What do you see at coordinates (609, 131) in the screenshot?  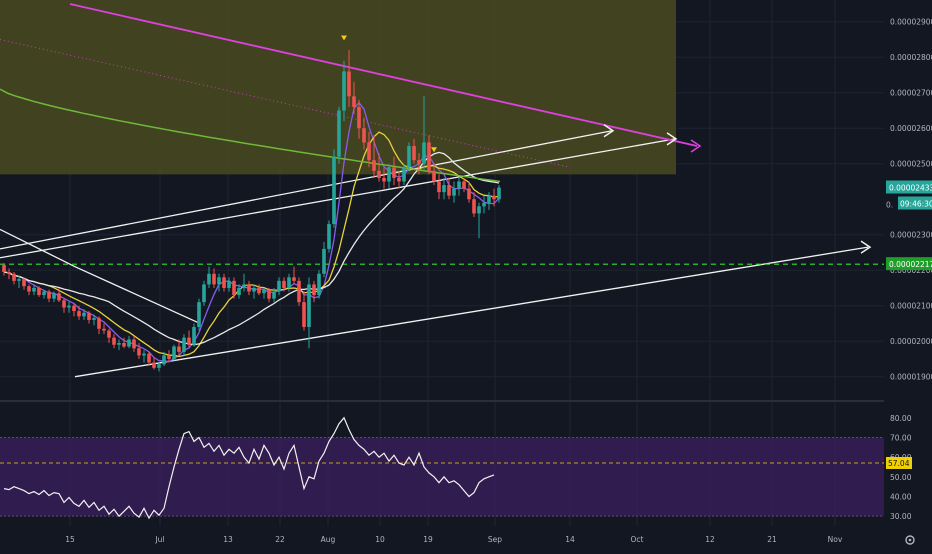 I see `arrow-head-upper` at bounding box center [609, 131].